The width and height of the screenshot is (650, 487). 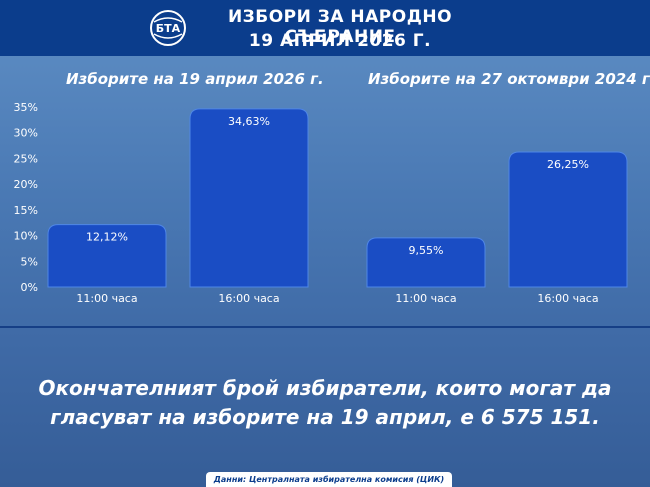 What do you see at coordinates (249, 121) in the screenshot?
I see `bar-value-label: 34,63%` at bounding box center [249, 121].